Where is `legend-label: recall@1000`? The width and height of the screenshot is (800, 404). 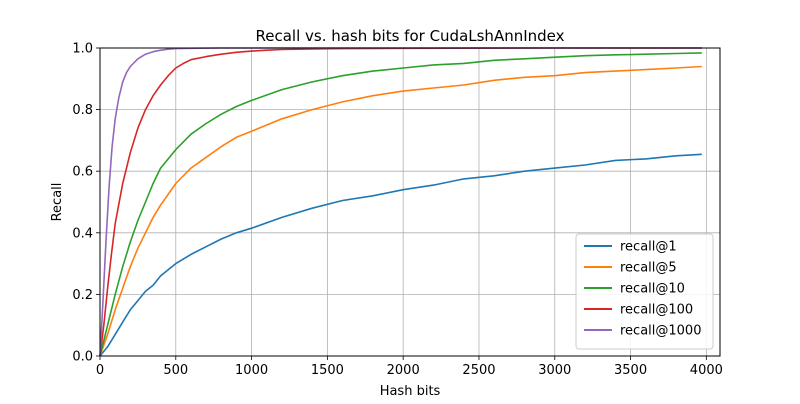
legend-label: recall@1000 is located at coordinates (660, 331).